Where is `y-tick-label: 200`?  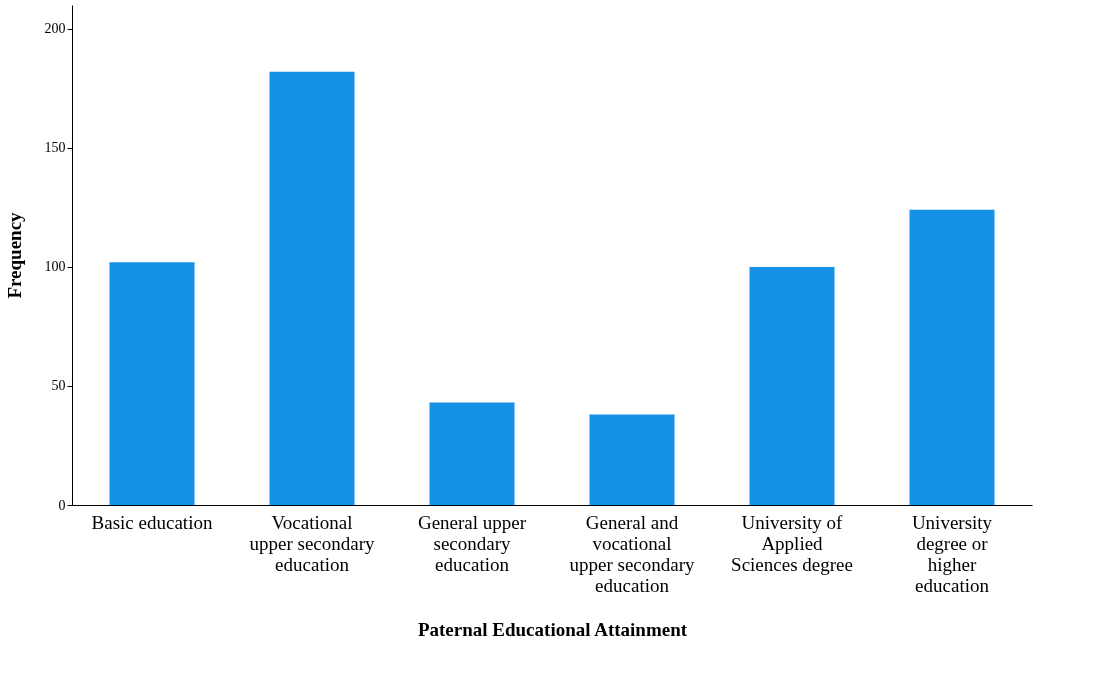
y-tick-label: 200 is located at coordinates (55, 29).